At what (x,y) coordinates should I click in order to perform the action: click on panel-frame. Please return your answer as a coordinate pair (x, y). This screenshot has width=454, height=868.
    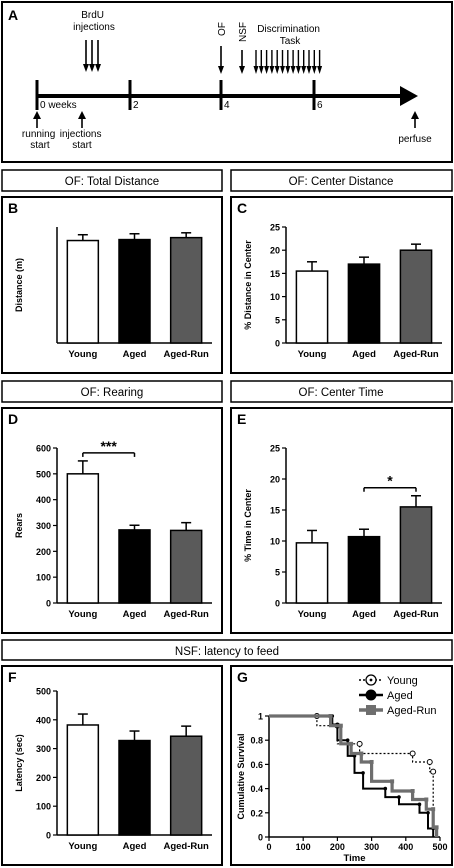
    Looking at the image, I should click on (341, 765).